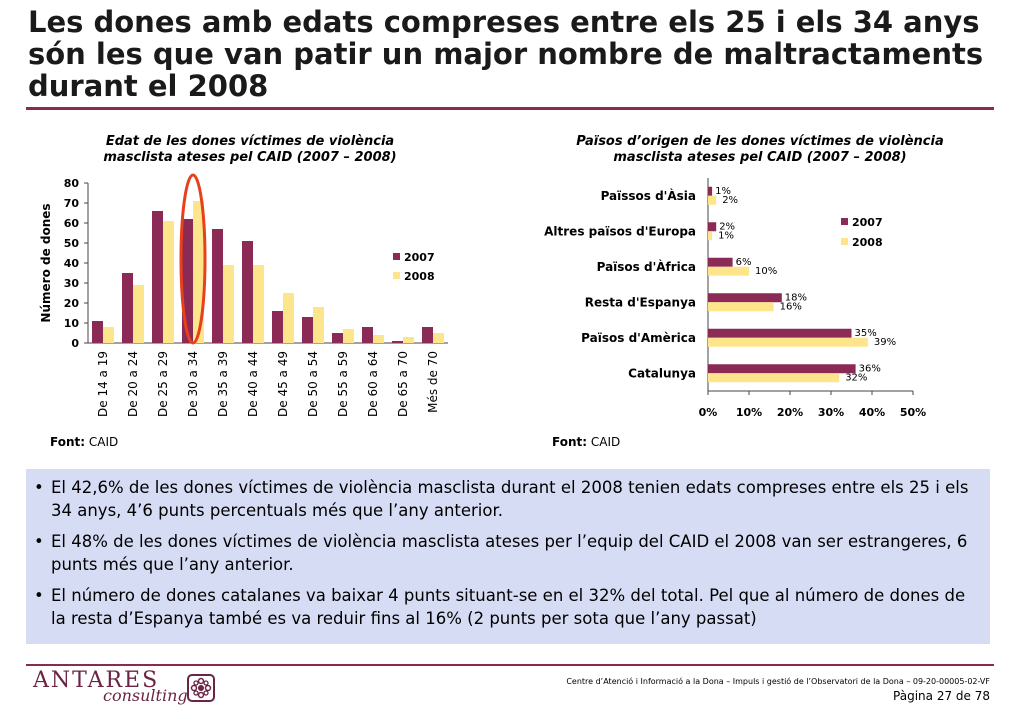  Describe the element at coordinates (605, 442) in the screenshot. I see `right-source-value: CAID` at that location.